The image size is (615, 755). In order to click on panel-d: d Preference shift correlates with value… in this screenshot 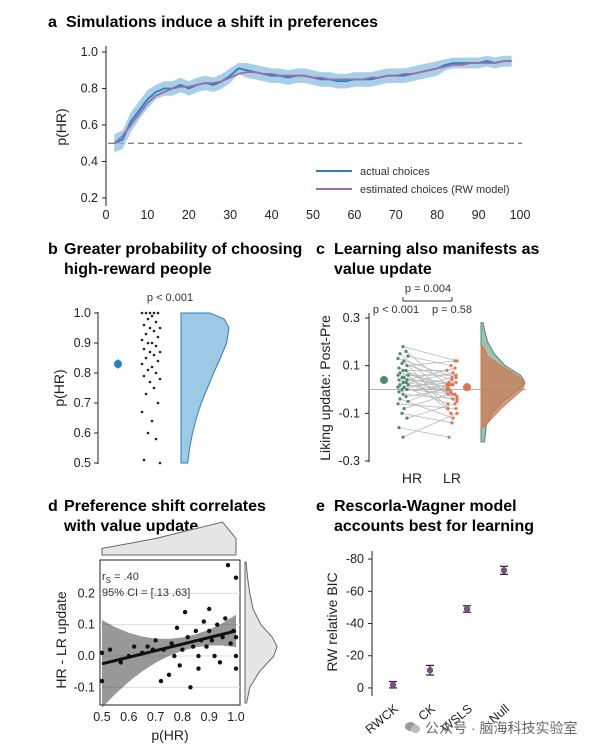, I will do `click(163, 620)`.